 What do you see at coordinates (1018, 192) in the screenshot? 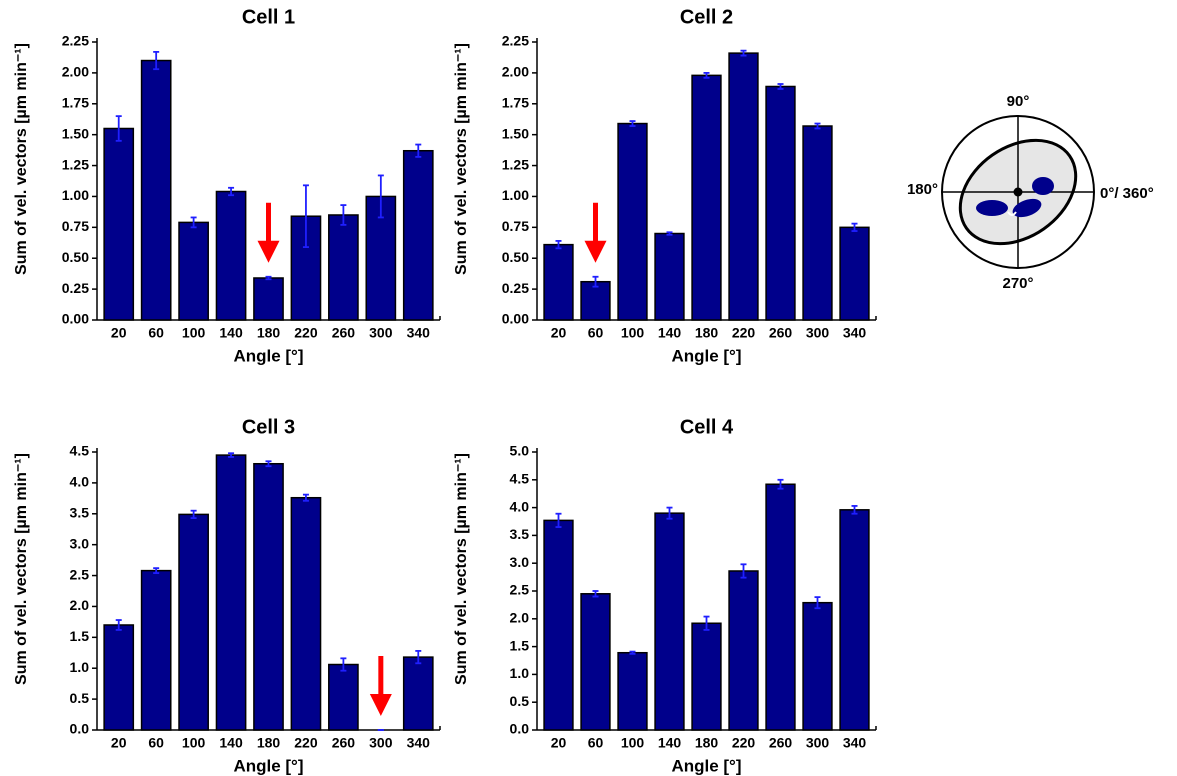
I see `center-dot` at bounding box center [1018, 192].